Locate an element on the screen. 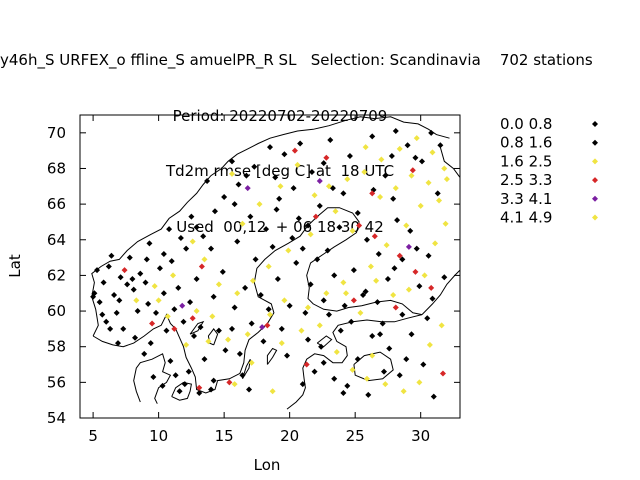  x-tick-label: 30 is located at coordinates (420, 436).